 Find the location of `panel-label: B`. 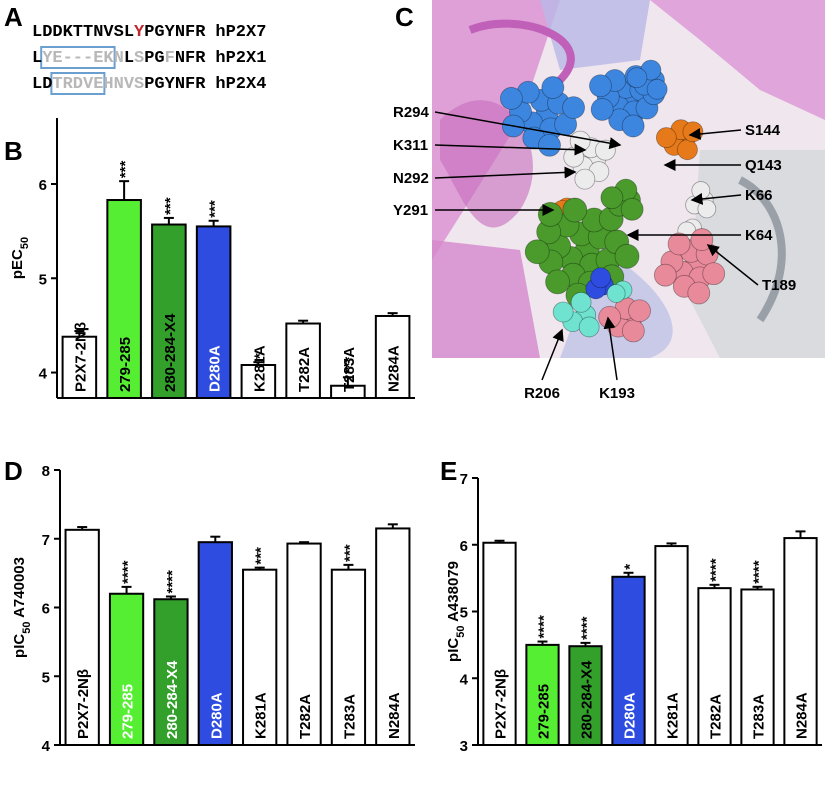

panel-label: B is located at coordinates (13, 151).